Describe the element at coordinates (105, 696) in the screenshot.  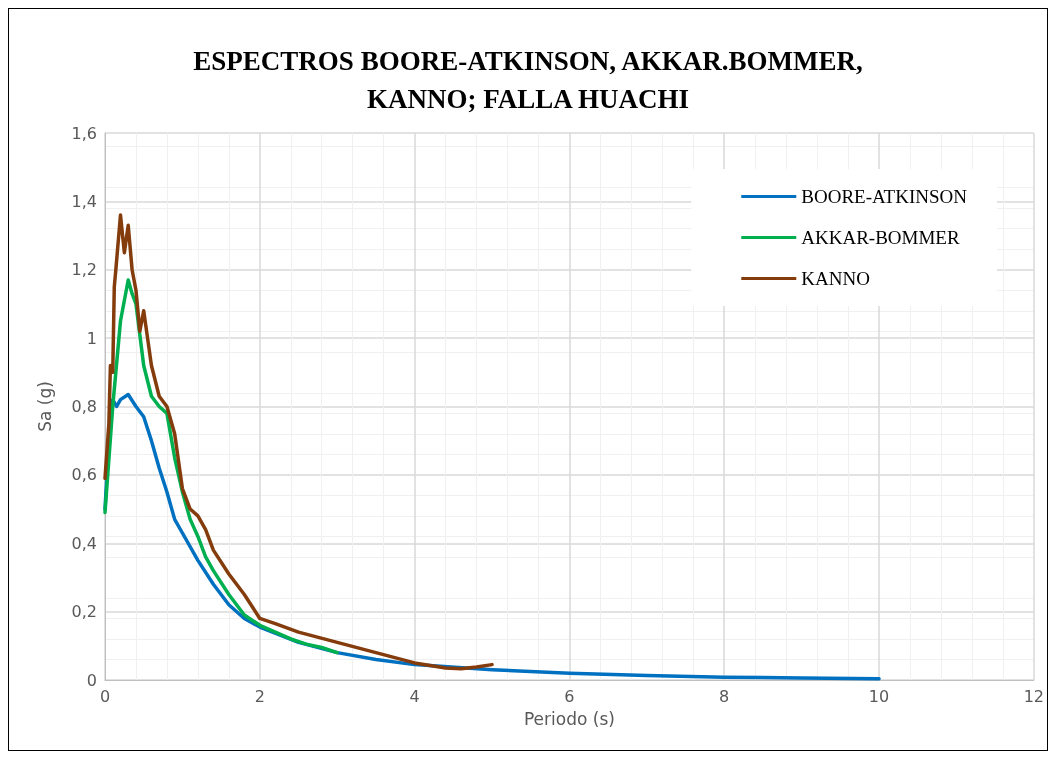
I see `x-tick-label: 0` at that location.